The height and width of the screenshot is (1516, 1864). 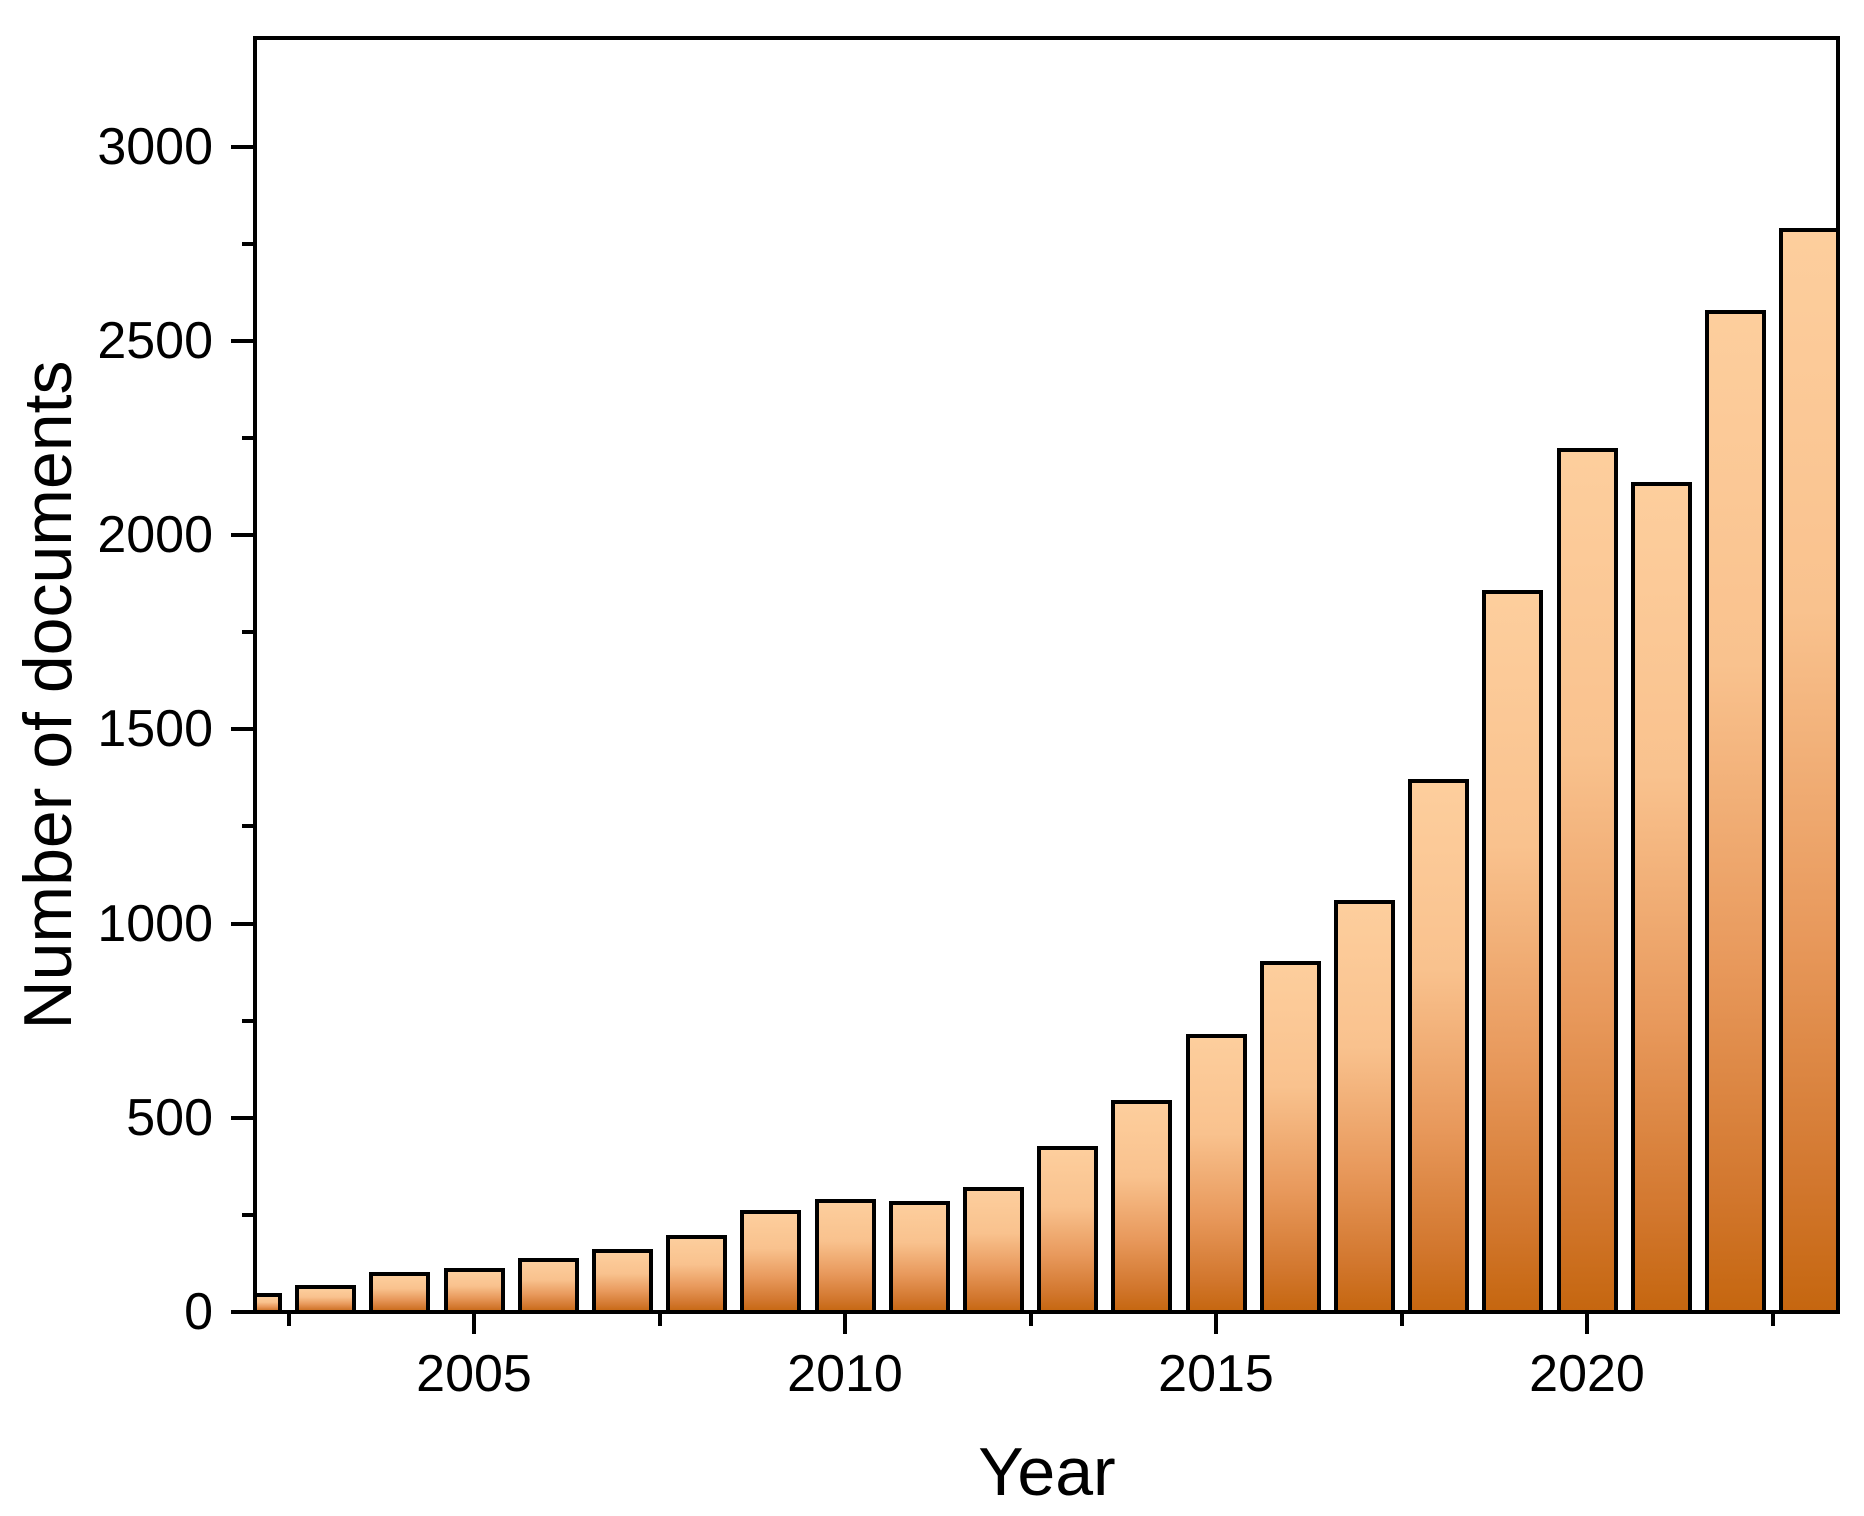 What do you see at coordinates (1141, 1206) in the screenshot?
I see `bar-2014` at bounding box center [1141, 1206].